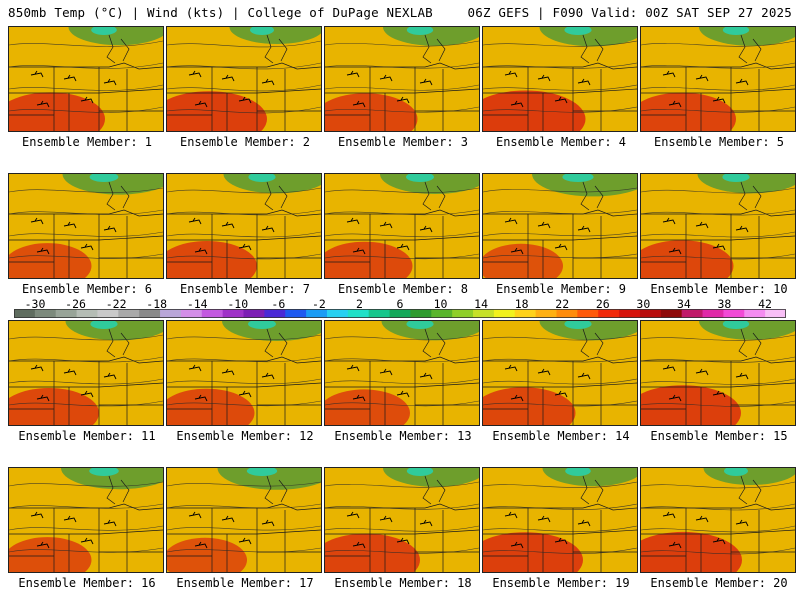 The image size is (800, 600). I want to click on member-caption: Ensemble Member: 1, so click(87, 142).